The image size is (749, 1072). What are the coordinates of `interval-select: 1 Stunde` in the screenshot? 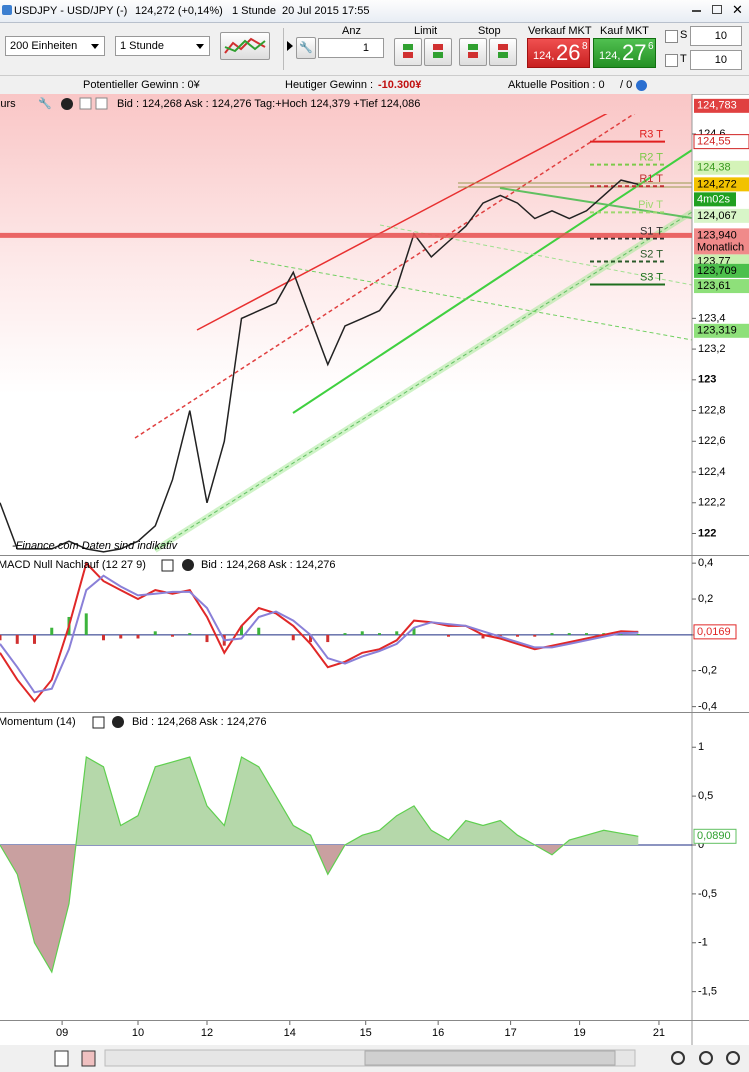 It's located at (162, 46).